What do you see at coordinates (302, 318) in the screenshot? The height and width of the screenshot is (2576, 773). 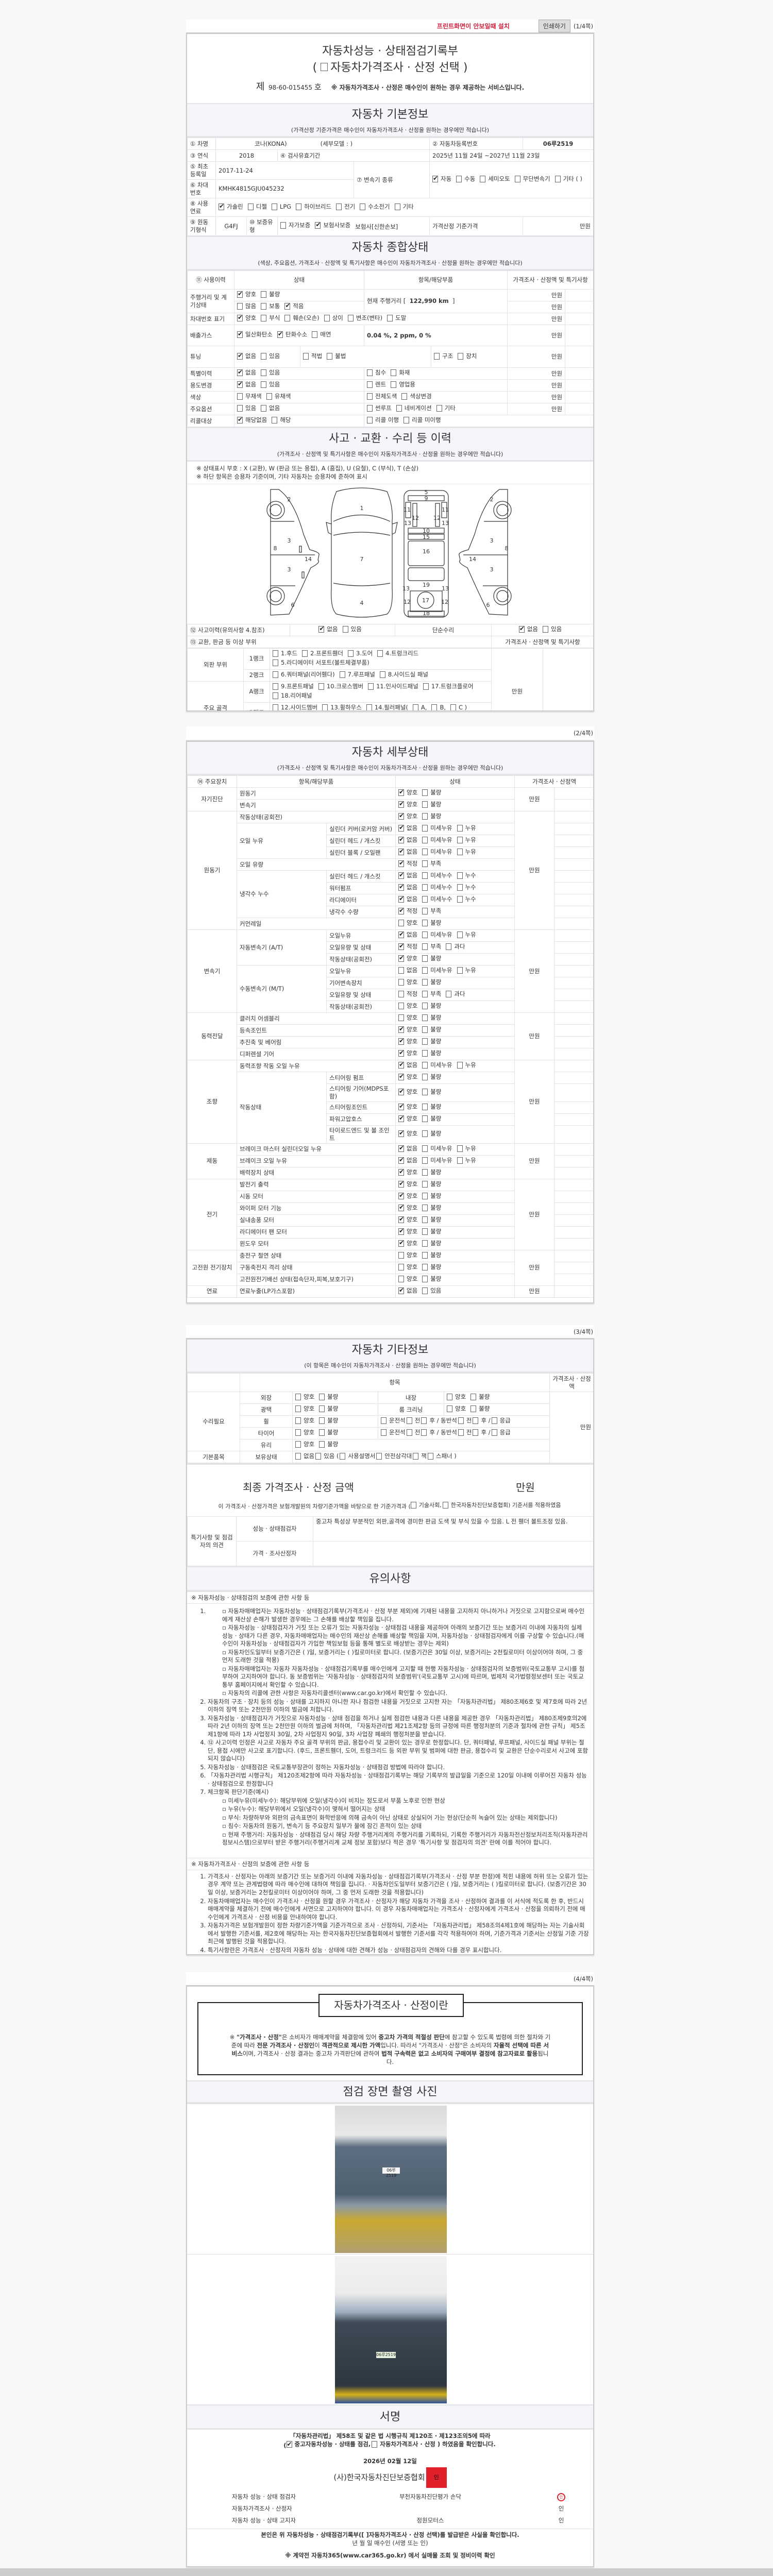 I see `checkbox-option: 훼손(오손)` at bounding box center [302, 318].